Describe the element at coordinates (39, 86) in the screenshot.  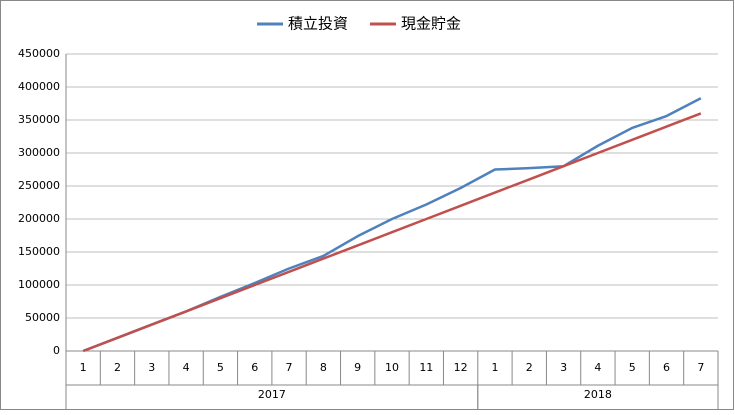
I see `y-tick-label: 400000` at that location.